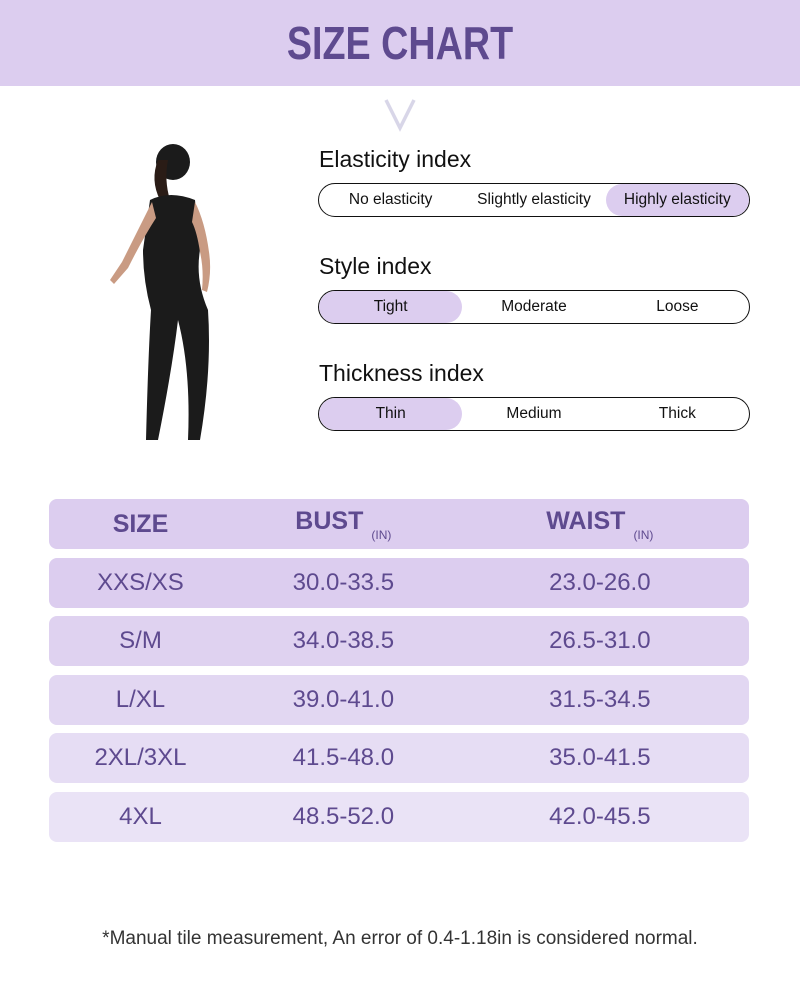  I want to click on table-header: SIZE BUST (IN) WAIST (IN), so click(399, 524).